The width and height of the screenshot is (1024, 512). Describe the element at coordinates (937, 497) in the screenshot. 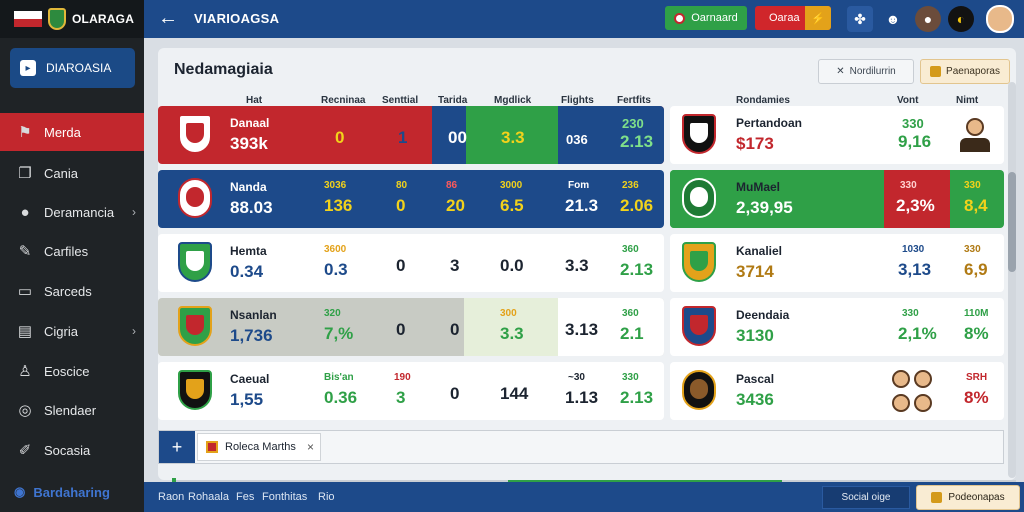

I see `coin-icon` at that location.